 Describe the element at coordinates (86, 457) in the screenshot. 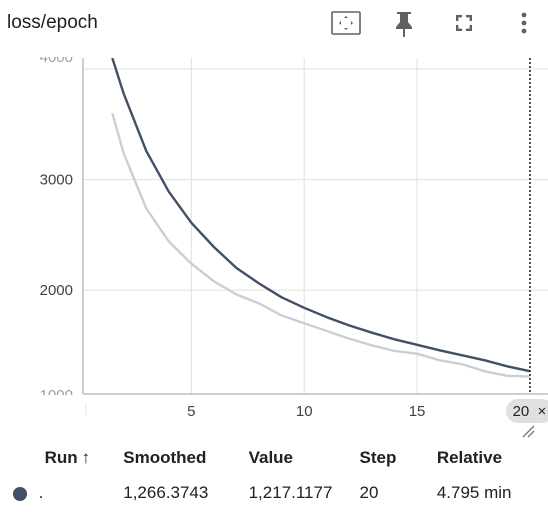

I see `sort-arrow-icon: ↑` at that location.